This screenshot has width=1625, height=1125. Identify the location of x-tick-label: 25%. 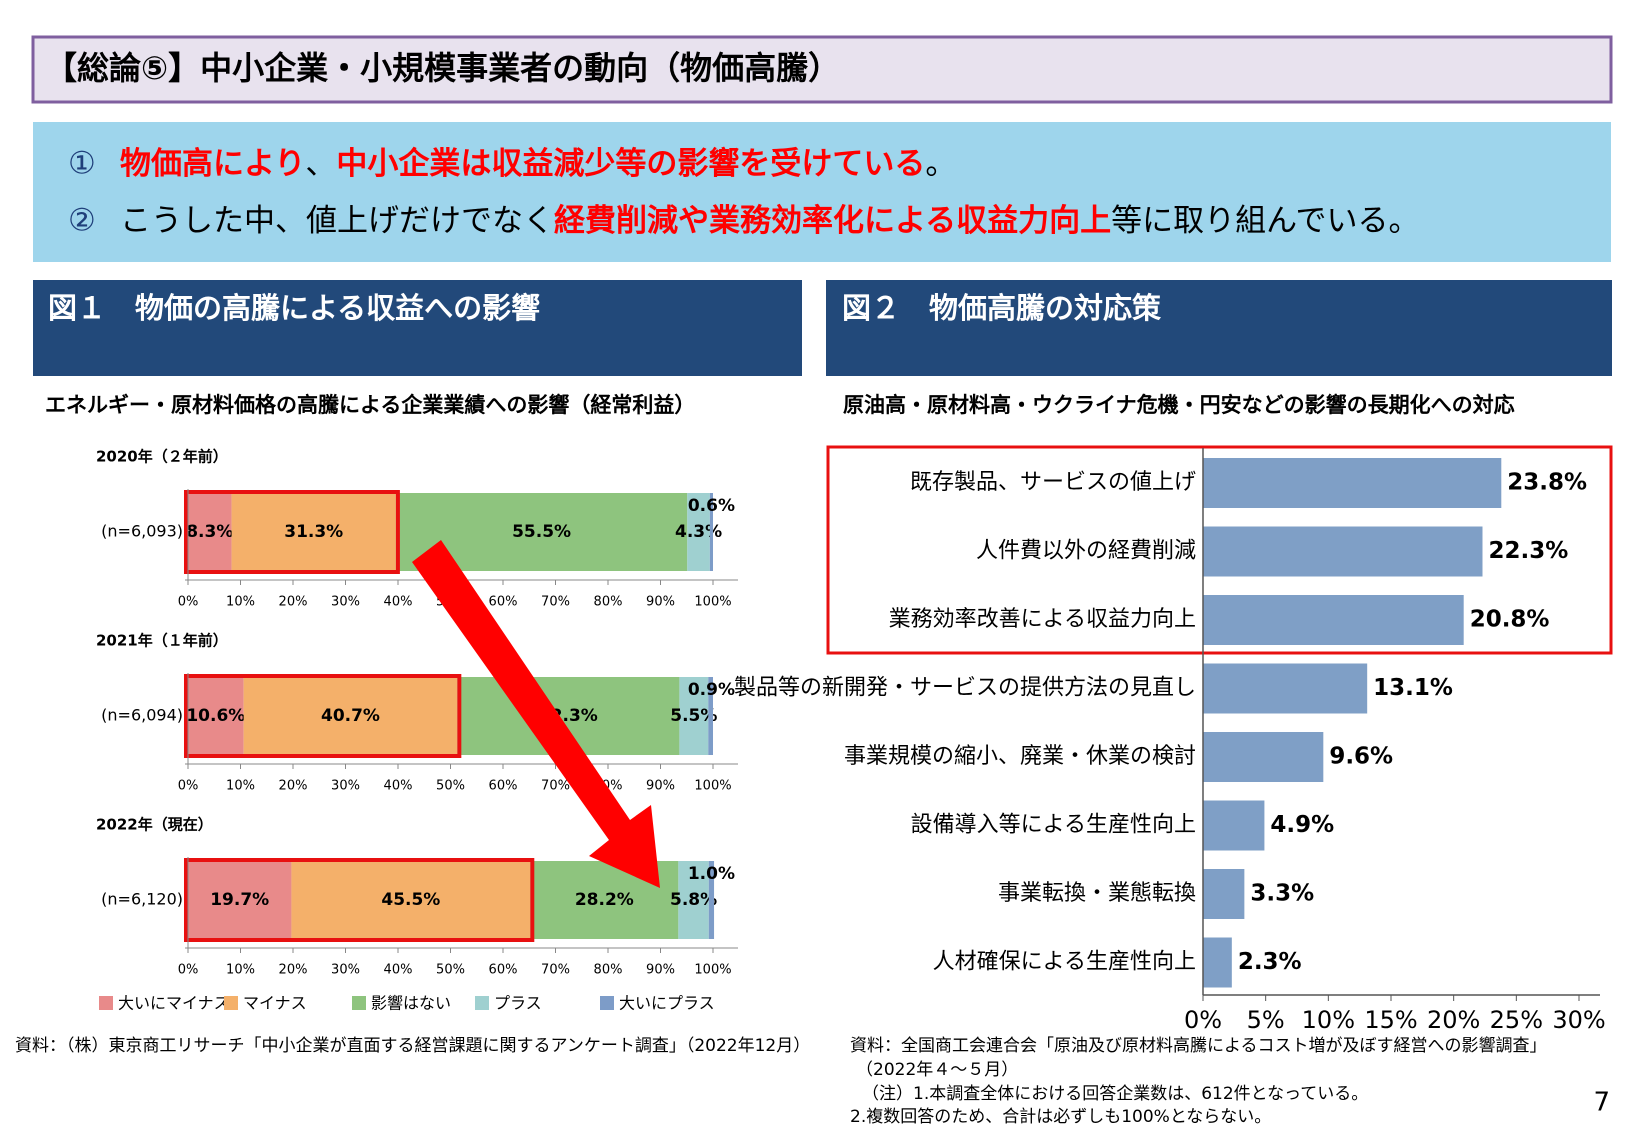
(1516, 1020).